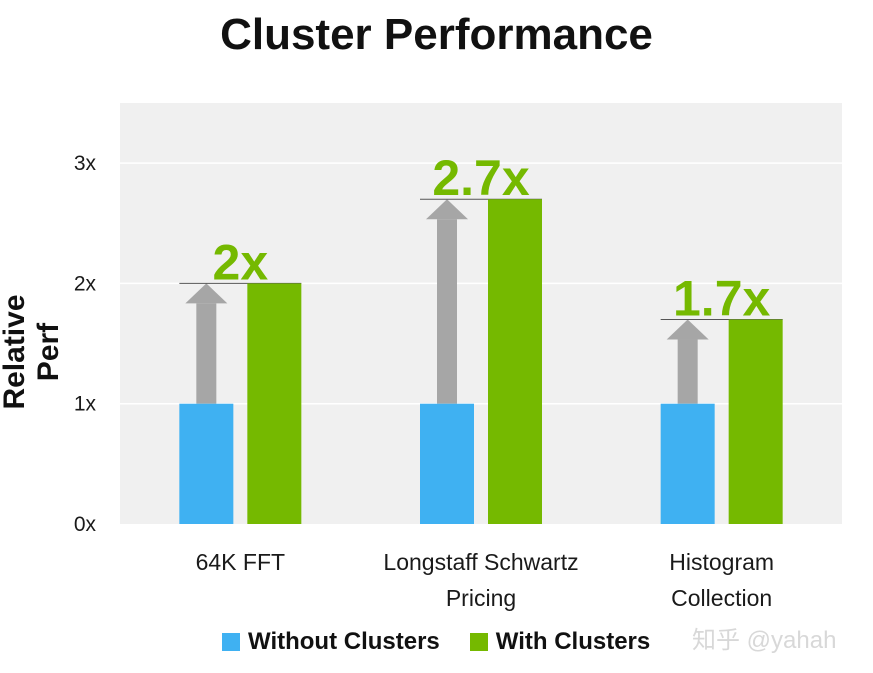 The image size is (873, 673). Describe the element at coordinates (436, 34) in the screenshot. I see `chart-title: Cluster Performance` at that location.